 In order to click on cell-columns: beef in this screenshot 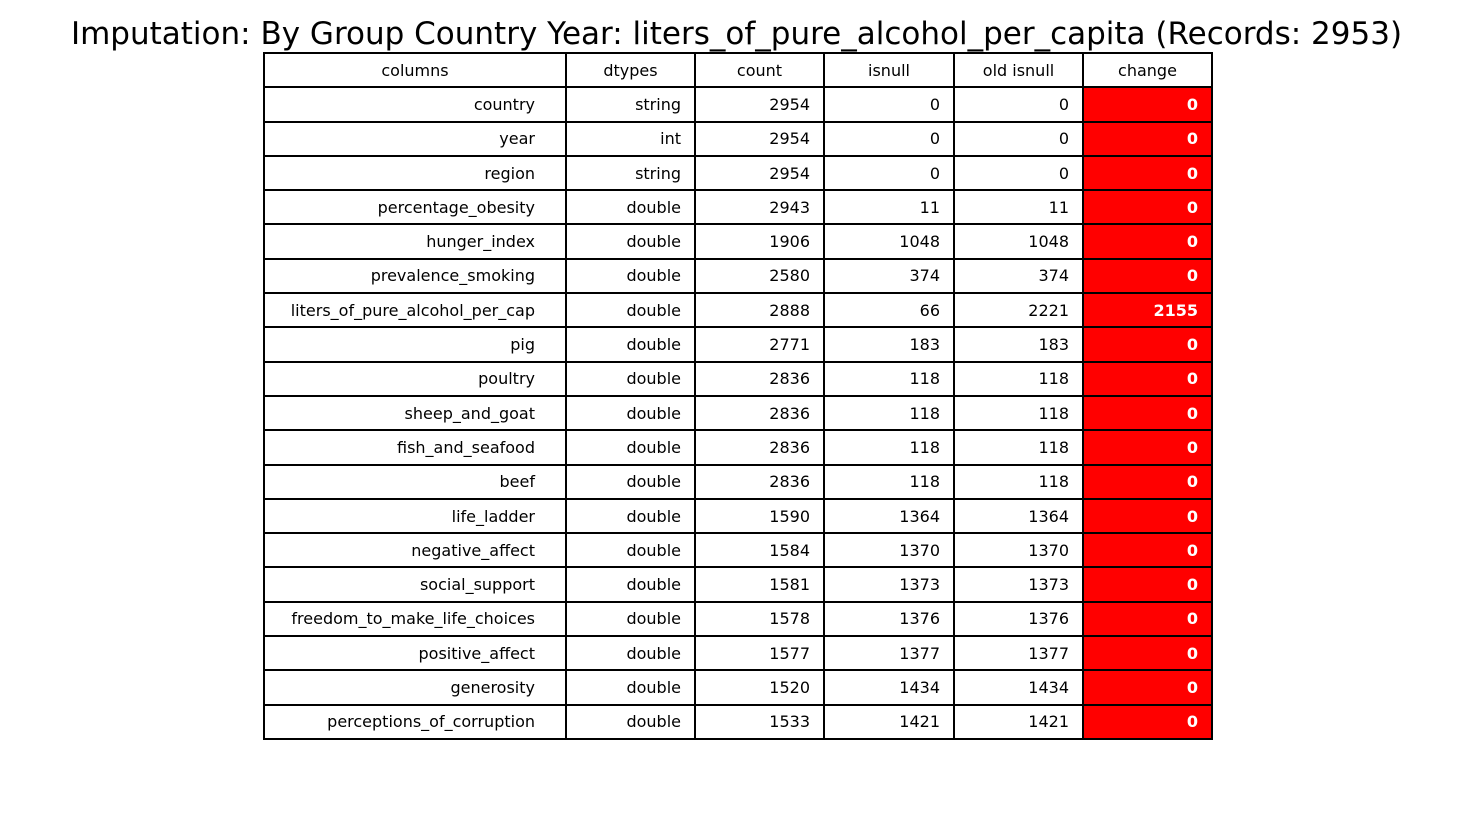, I will do `click(415, 481)`.